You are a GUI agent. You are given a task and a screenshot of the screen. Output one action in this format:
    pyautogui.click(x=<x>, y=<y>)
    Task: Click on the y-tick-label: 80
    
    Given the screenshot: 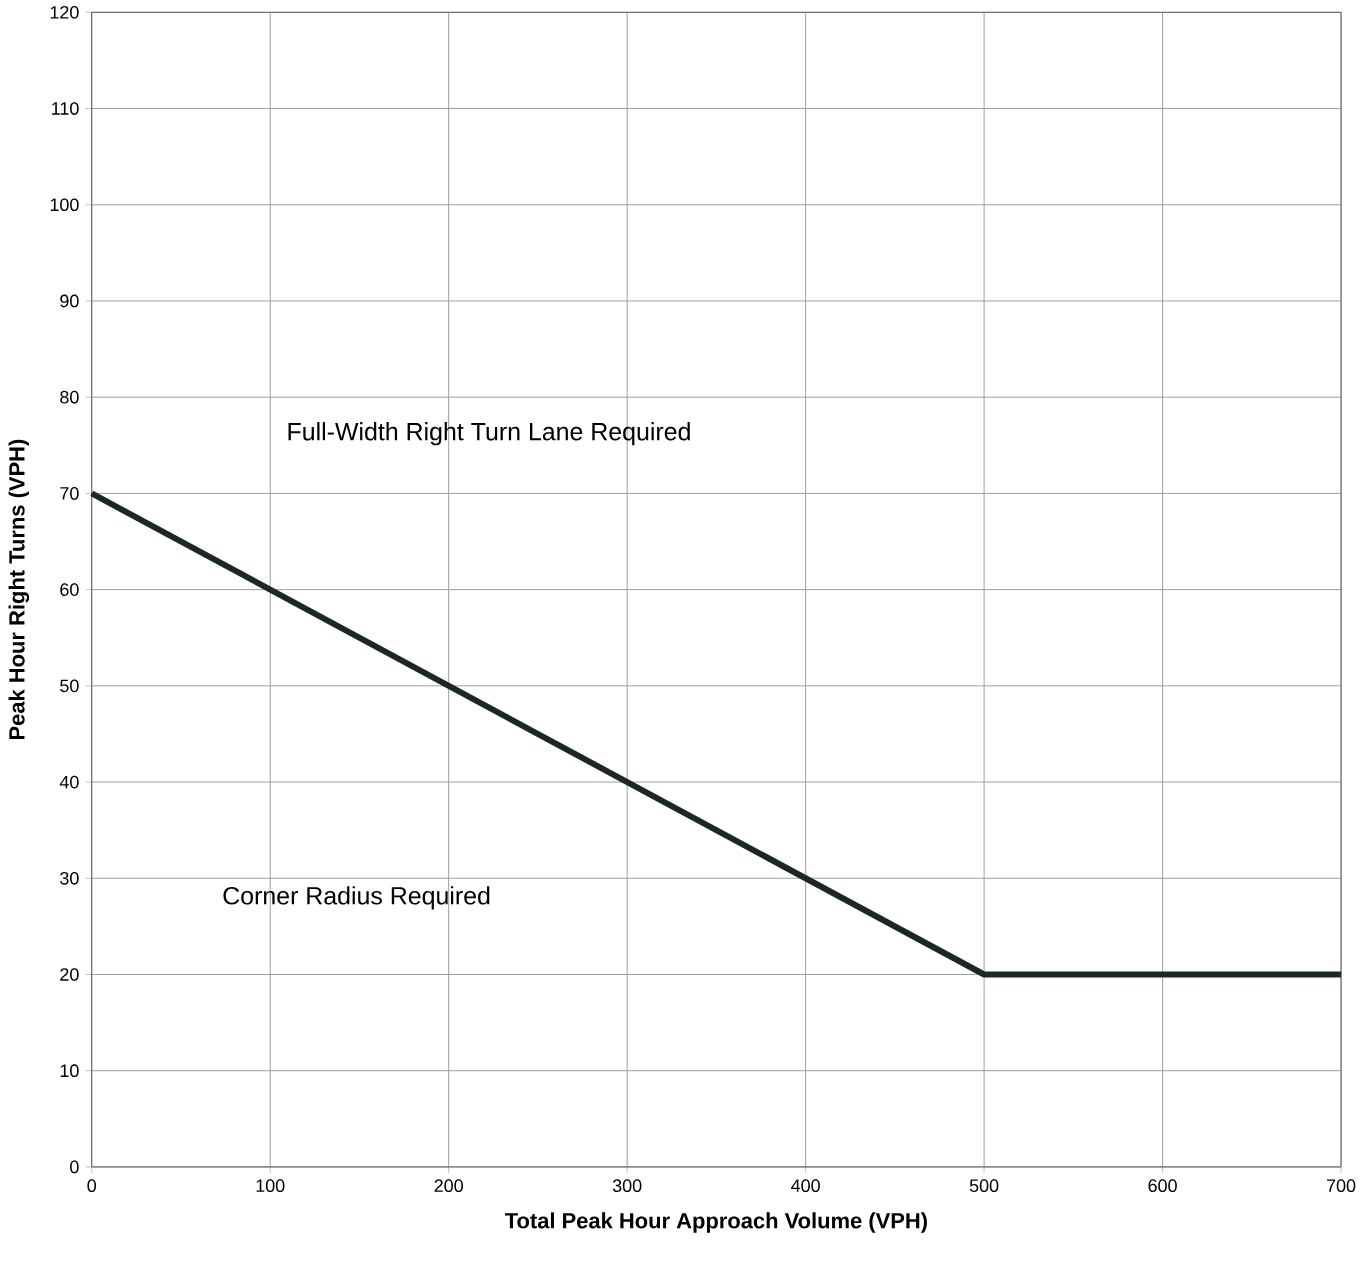 What is the action you would take?
    pyautogui.click(x=69, y=397)
    